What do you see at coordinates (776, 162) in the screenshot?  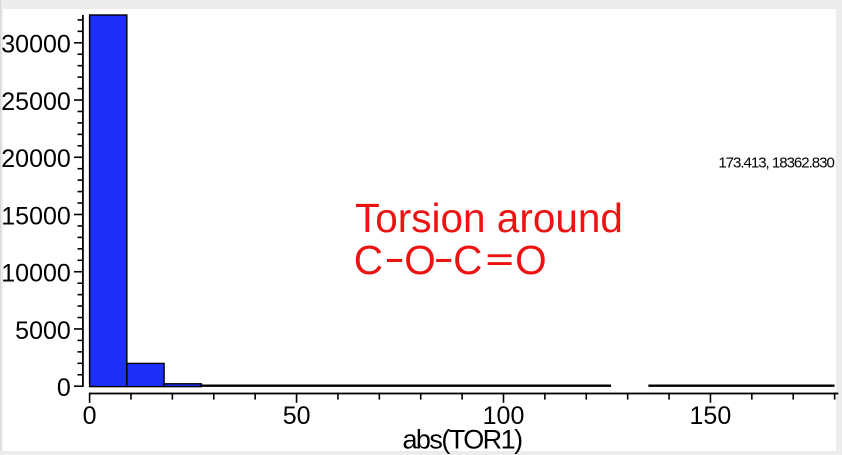 I see `svg-text: 173.413, 18362.830` at bounding box center [776, 162].